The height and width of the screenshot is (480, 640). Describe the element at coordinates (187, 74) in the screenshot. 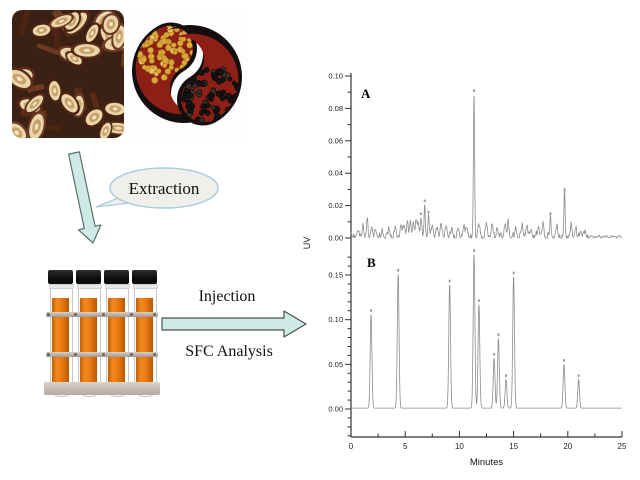

I see `bean-bowls-photo` at that location.